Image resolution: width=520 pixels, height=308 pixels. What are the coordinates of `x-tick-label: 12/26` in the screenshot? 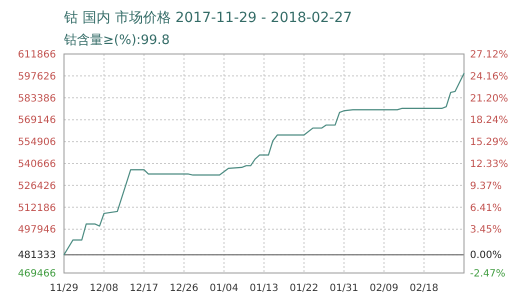 It's located at (184, 288).